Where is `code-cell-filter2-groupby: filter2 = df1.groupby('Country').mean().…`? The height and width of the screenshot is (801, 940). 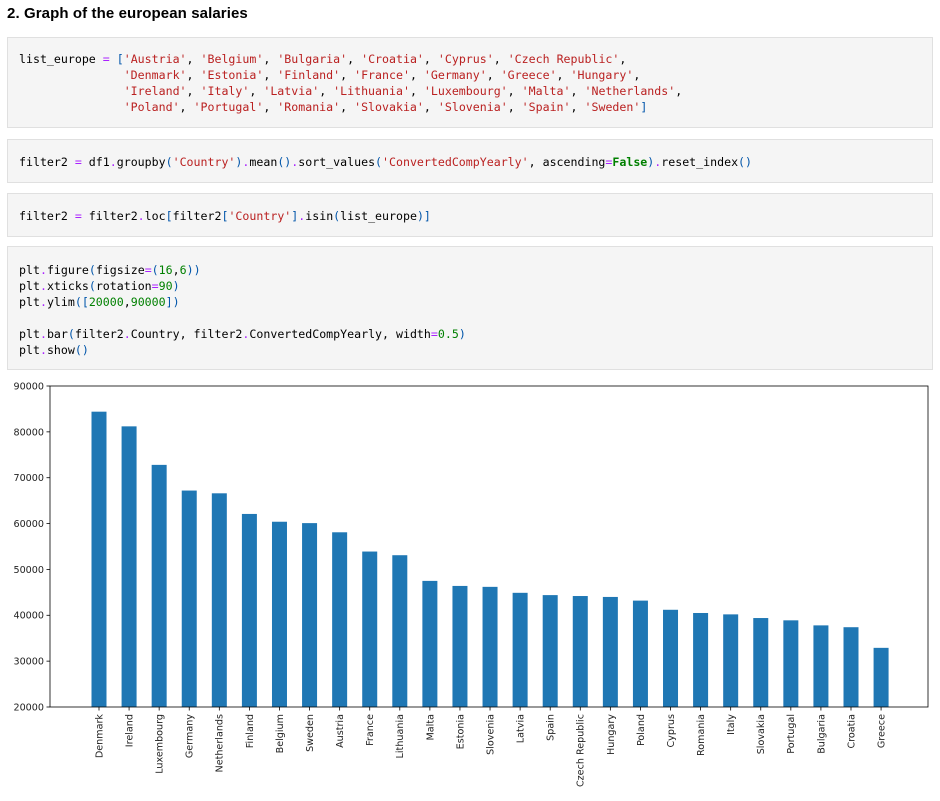
code-cell-filter2-groupby: filter2 = df1.groupby('Country').mean().… is located at coordinates (470, 161).